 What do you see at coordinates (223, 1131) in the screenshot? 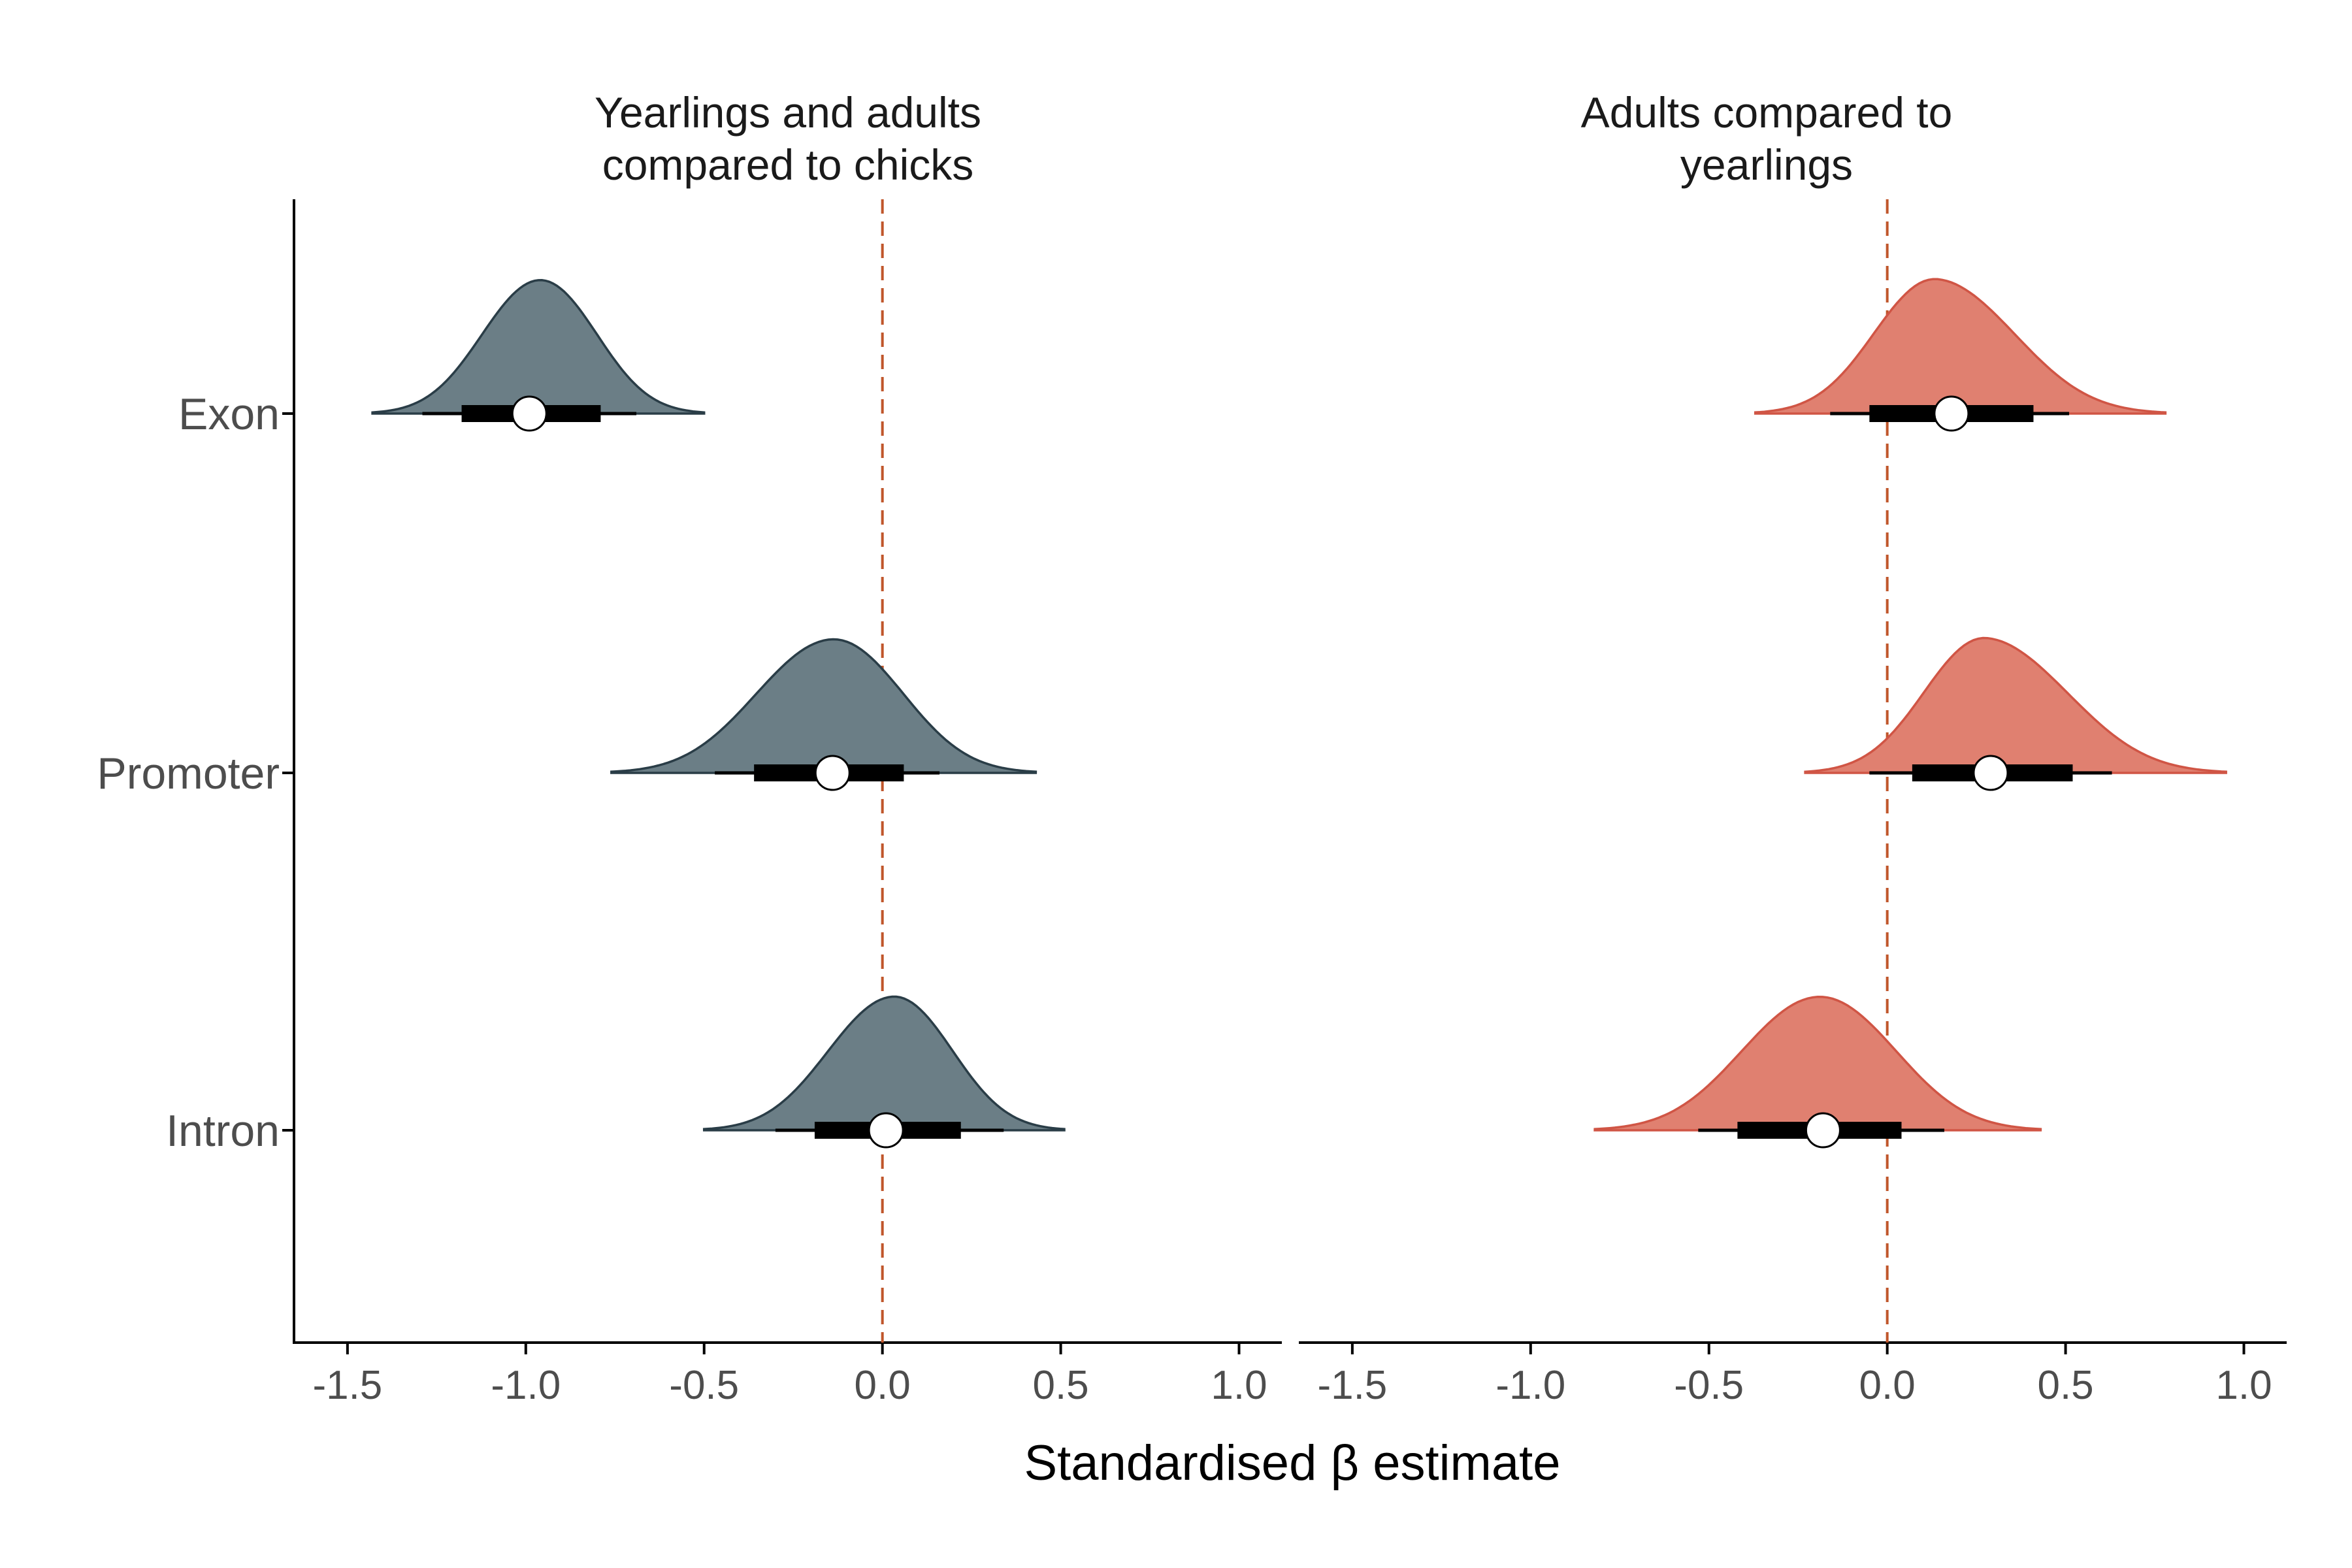
I see `y-category-label: Intron` at bounding box center [223, 1131].